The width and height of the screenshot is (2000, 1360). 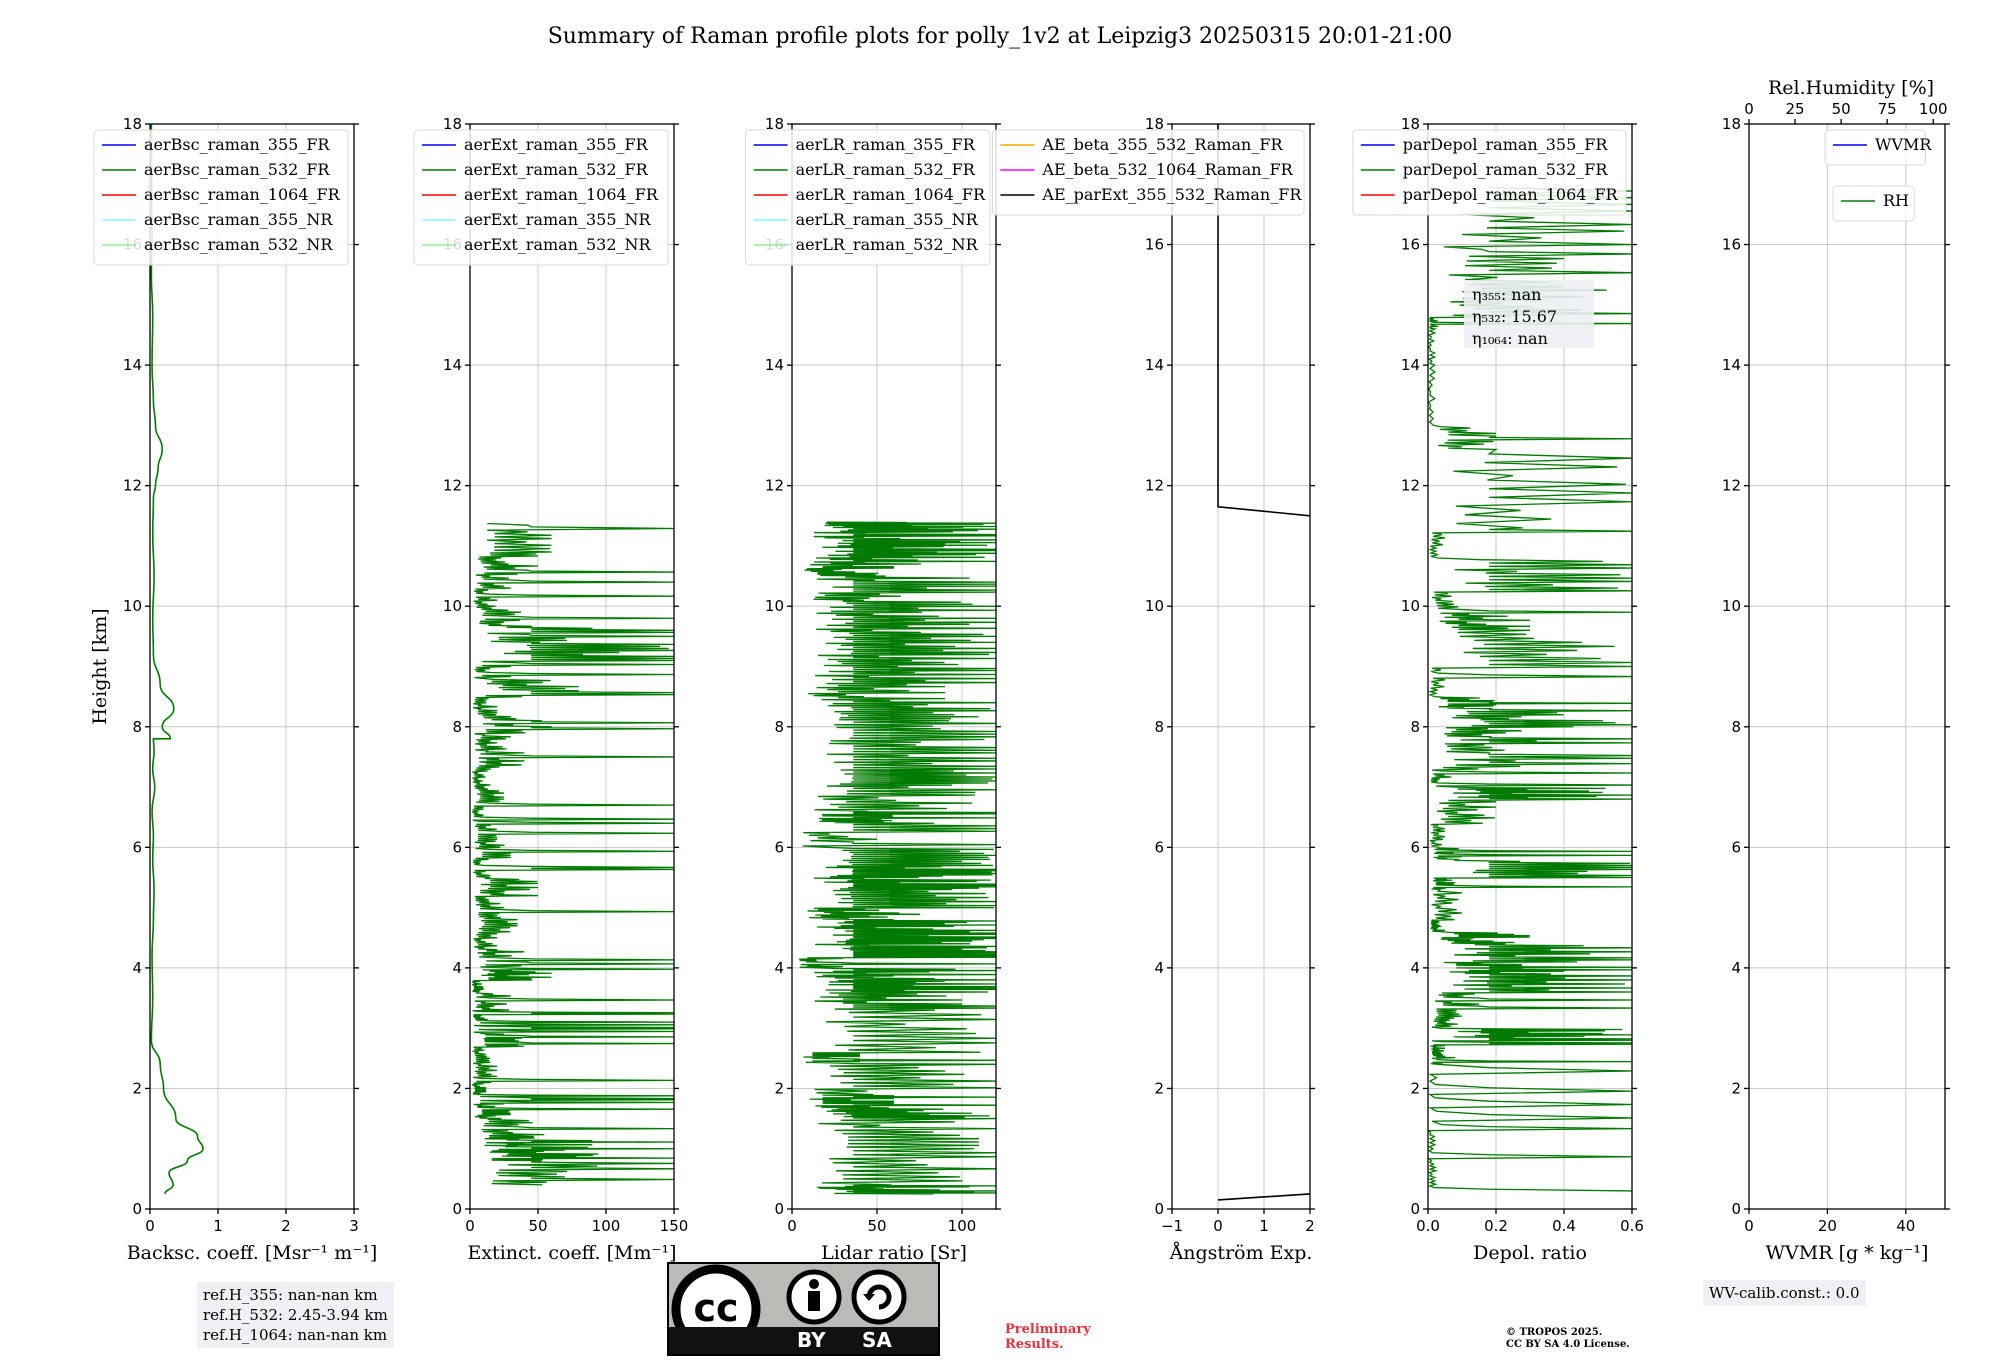 I want to click on x2-tick-label: 75, so click(x=1887, y=109).